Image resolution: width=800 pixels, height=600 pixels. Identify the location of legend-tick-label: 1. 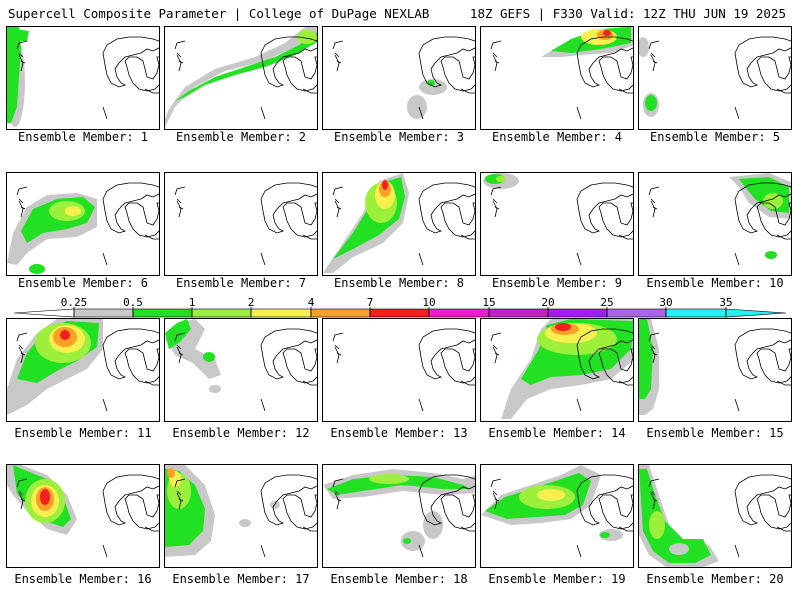
(192, 302).